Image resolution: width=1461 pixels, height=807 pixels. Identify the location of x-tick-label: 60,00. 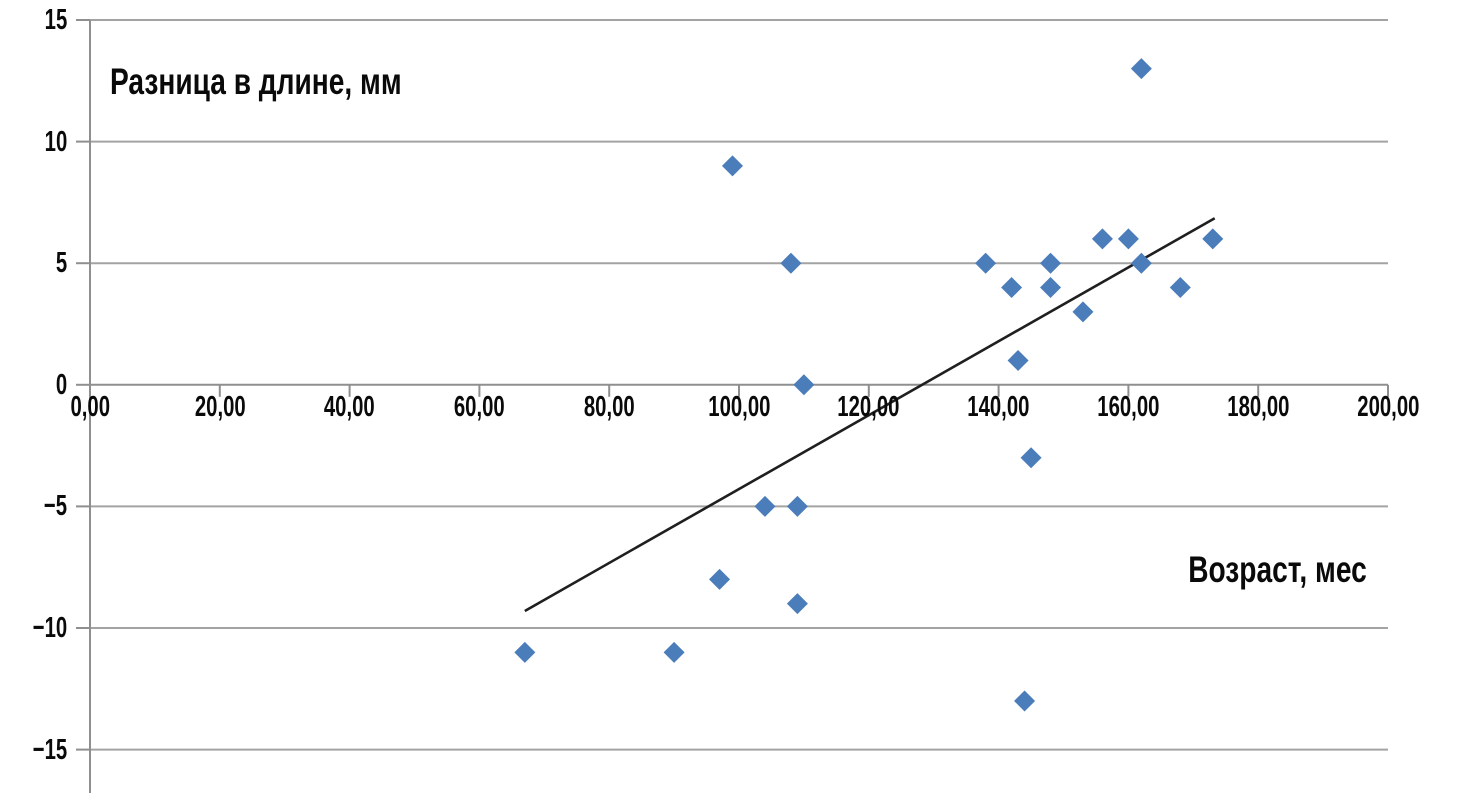
(479, 407).